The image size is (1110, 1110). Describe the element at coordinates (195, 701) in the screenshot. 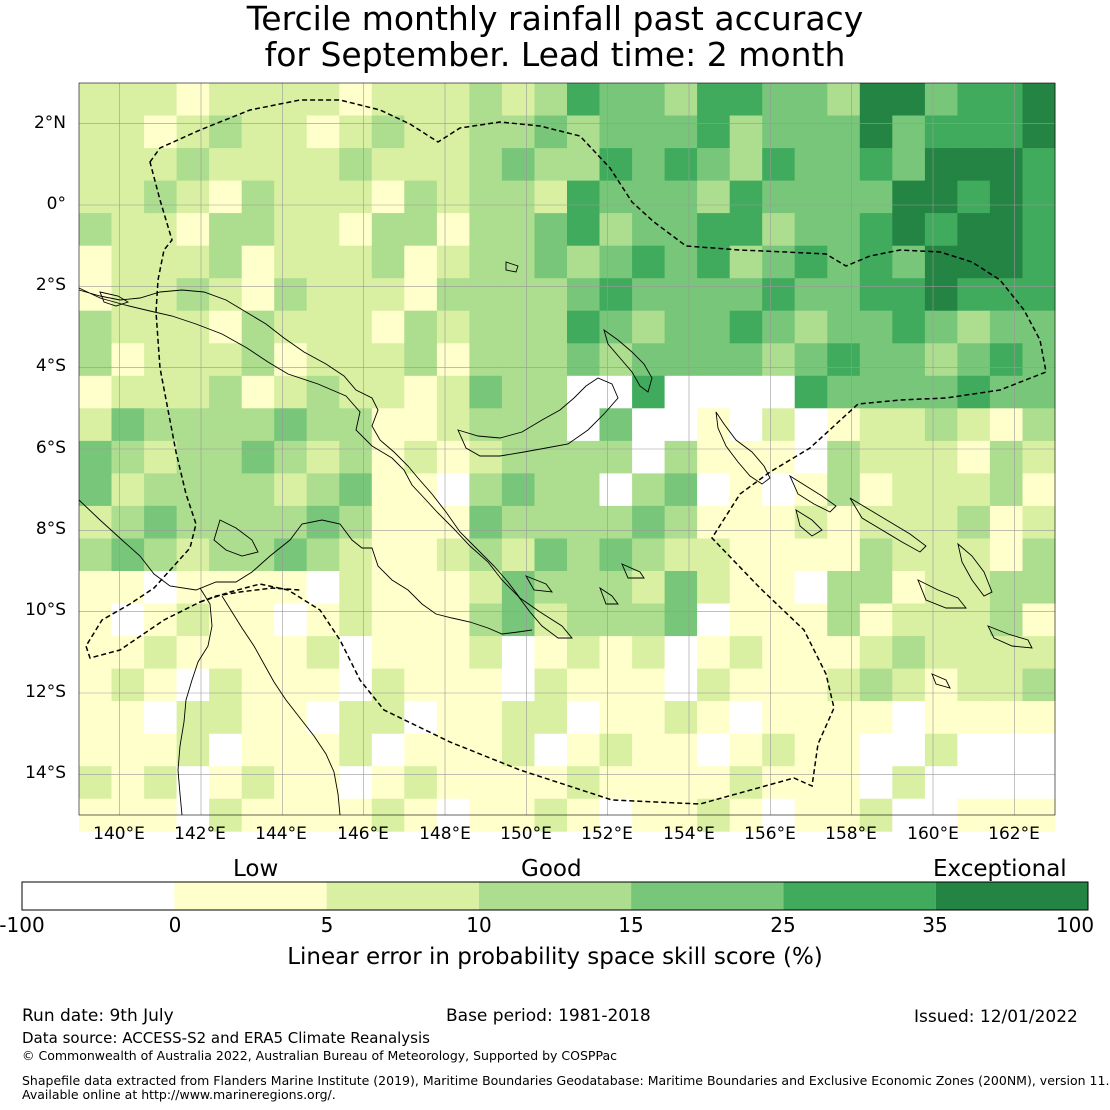

I see `cape-york-coastline` at that location.